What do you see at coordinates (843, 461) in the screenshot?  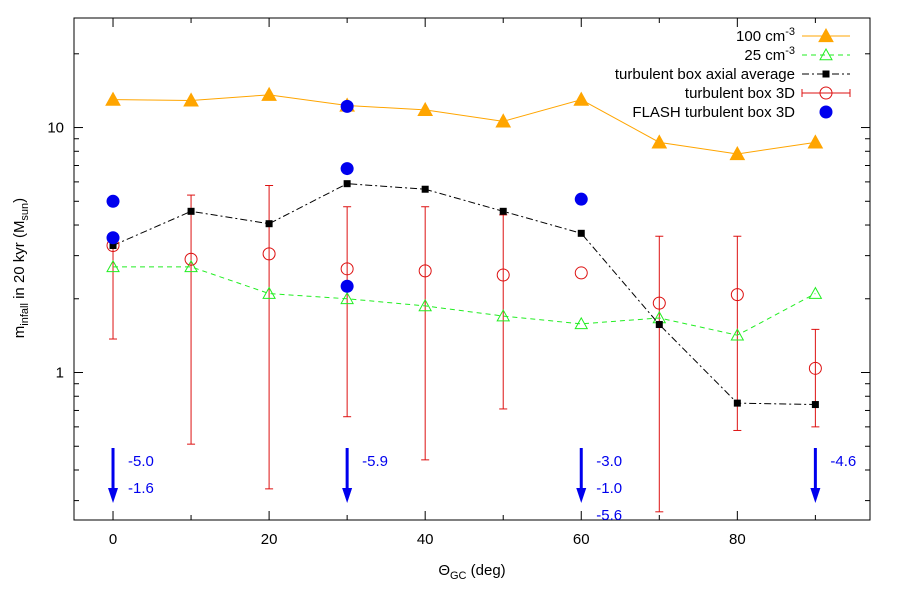 I see `annotation-label: -4.6` at bounding box center [843, 461].